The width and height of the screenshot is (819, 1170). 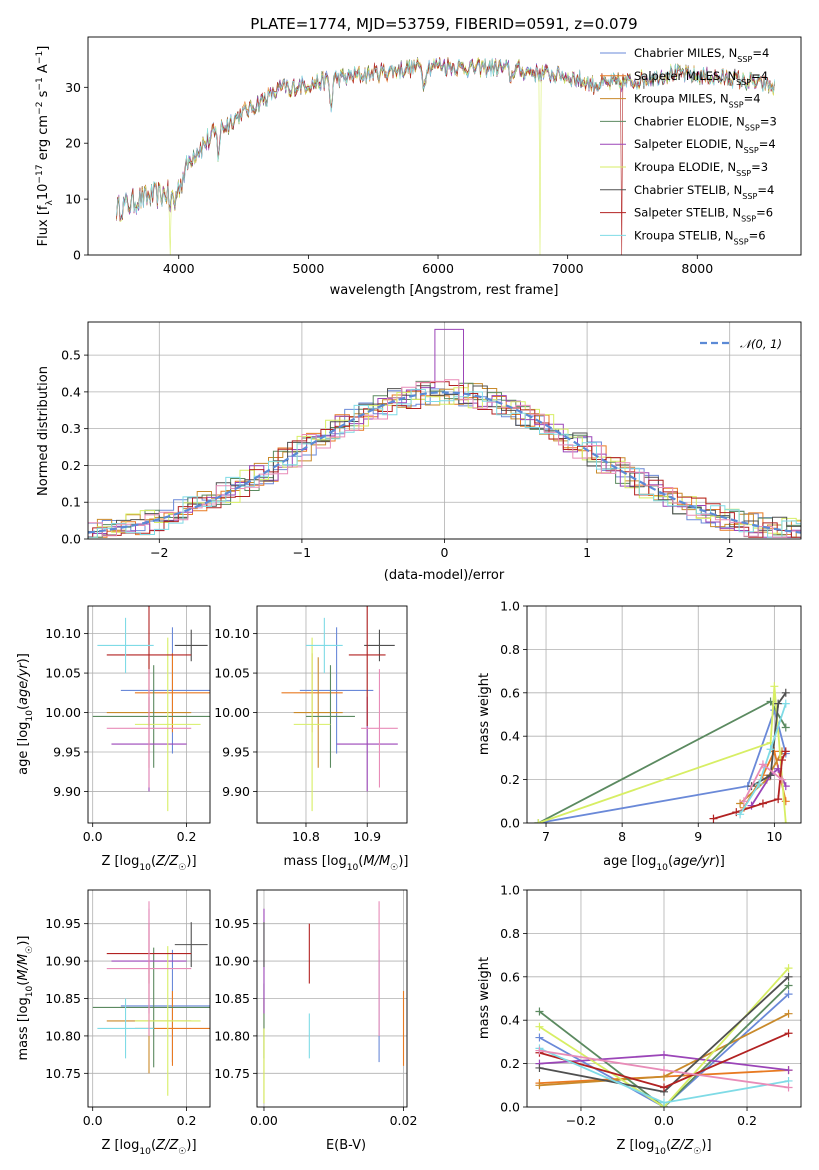 What do you see at coordinates (698, 836) in the screenshot?
I see `x-tick-label: 9` at bounding box center [698, 836].